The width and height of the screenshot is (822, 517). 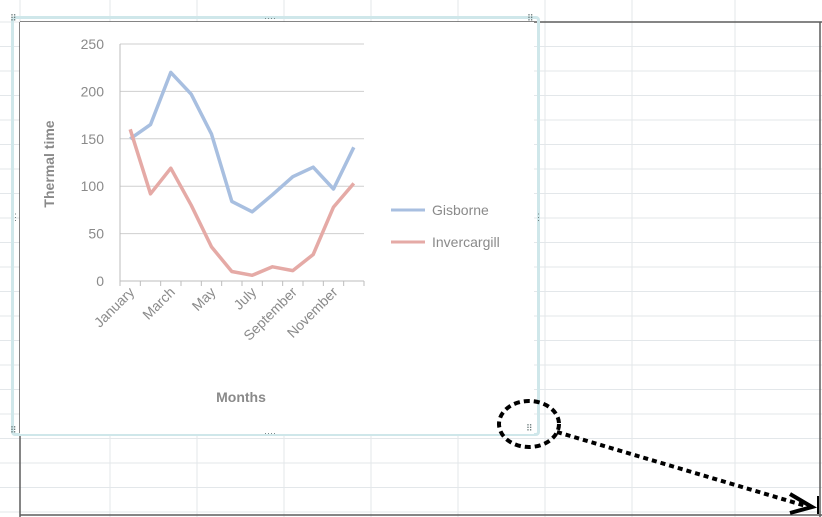 I want to click on y-tick-label: 0, so click(x=100, y=281).